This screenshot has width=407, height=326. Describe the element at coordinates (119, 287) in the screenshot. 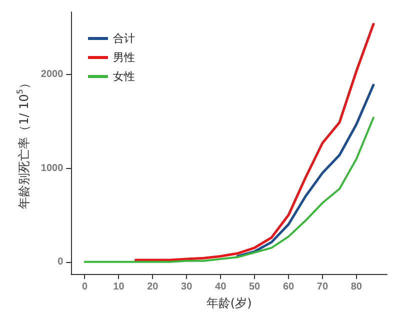

I see `x-tick-label: 10` at that location.